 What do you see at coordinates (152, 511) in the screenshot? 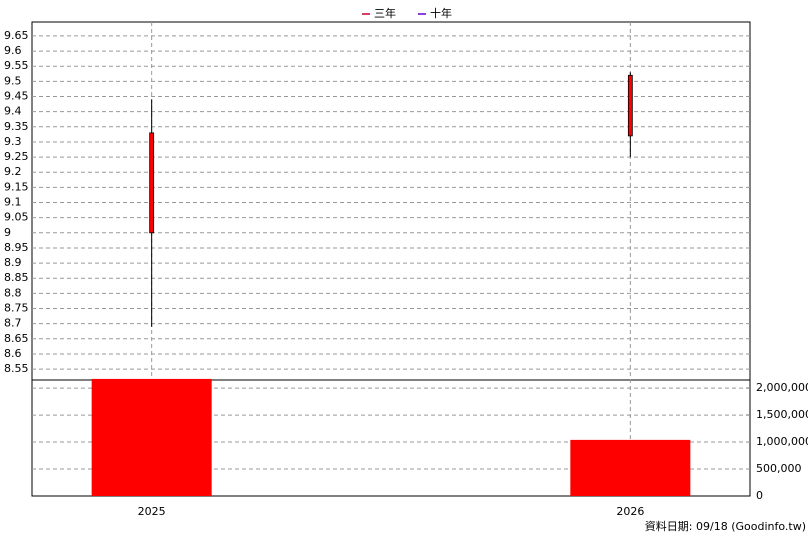
I see `x-tick-label: 2025` at bounding box center [152, 511].